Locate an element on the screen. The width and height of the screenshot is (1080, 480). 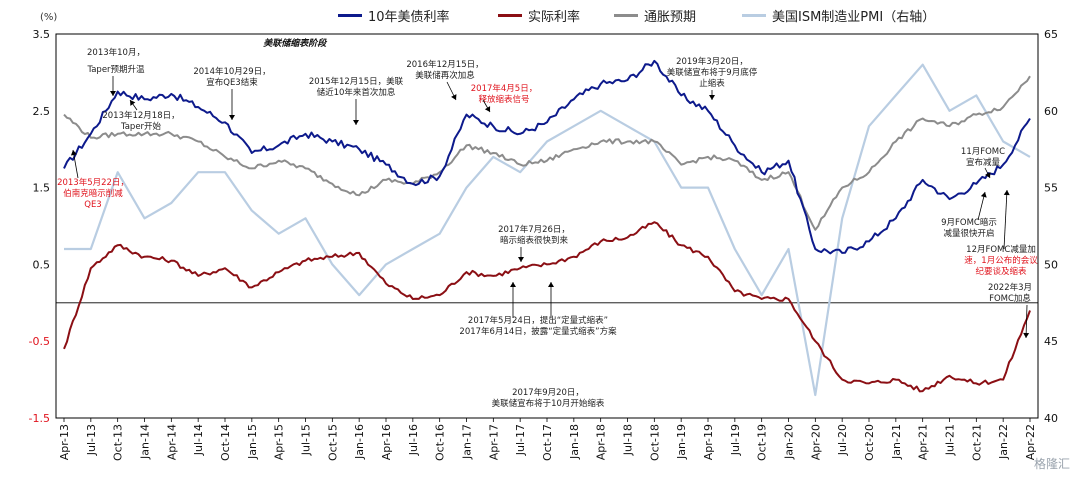
y2-tick-label: 55 is located at coordinates (1051, 188).